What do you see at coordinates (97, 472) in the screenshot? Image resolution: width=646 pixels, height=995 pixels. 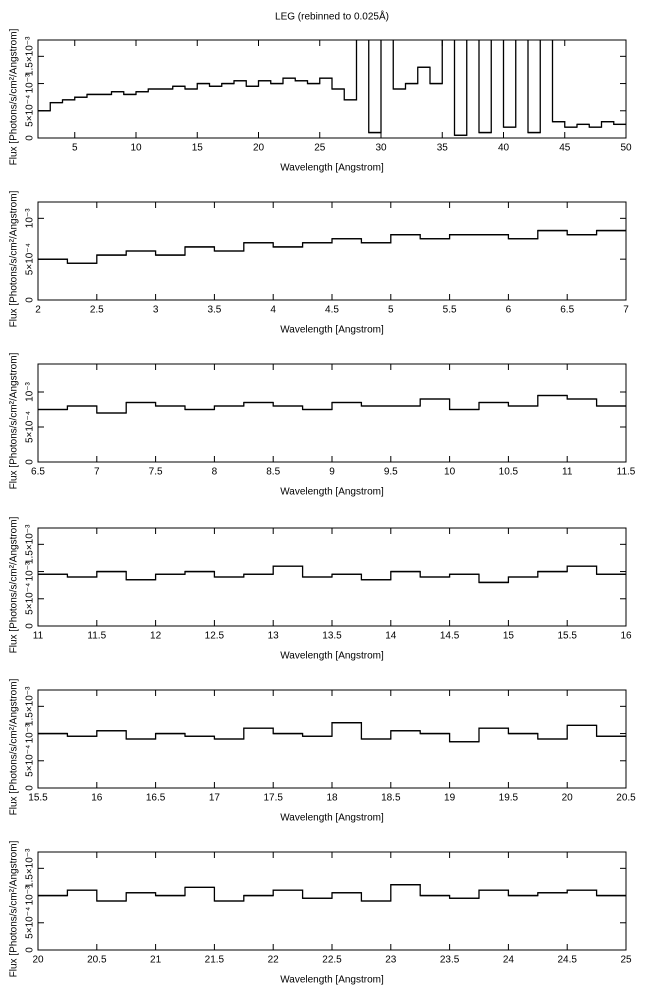 I see `x-tick-label: 7` at bounding box center [97, 472].